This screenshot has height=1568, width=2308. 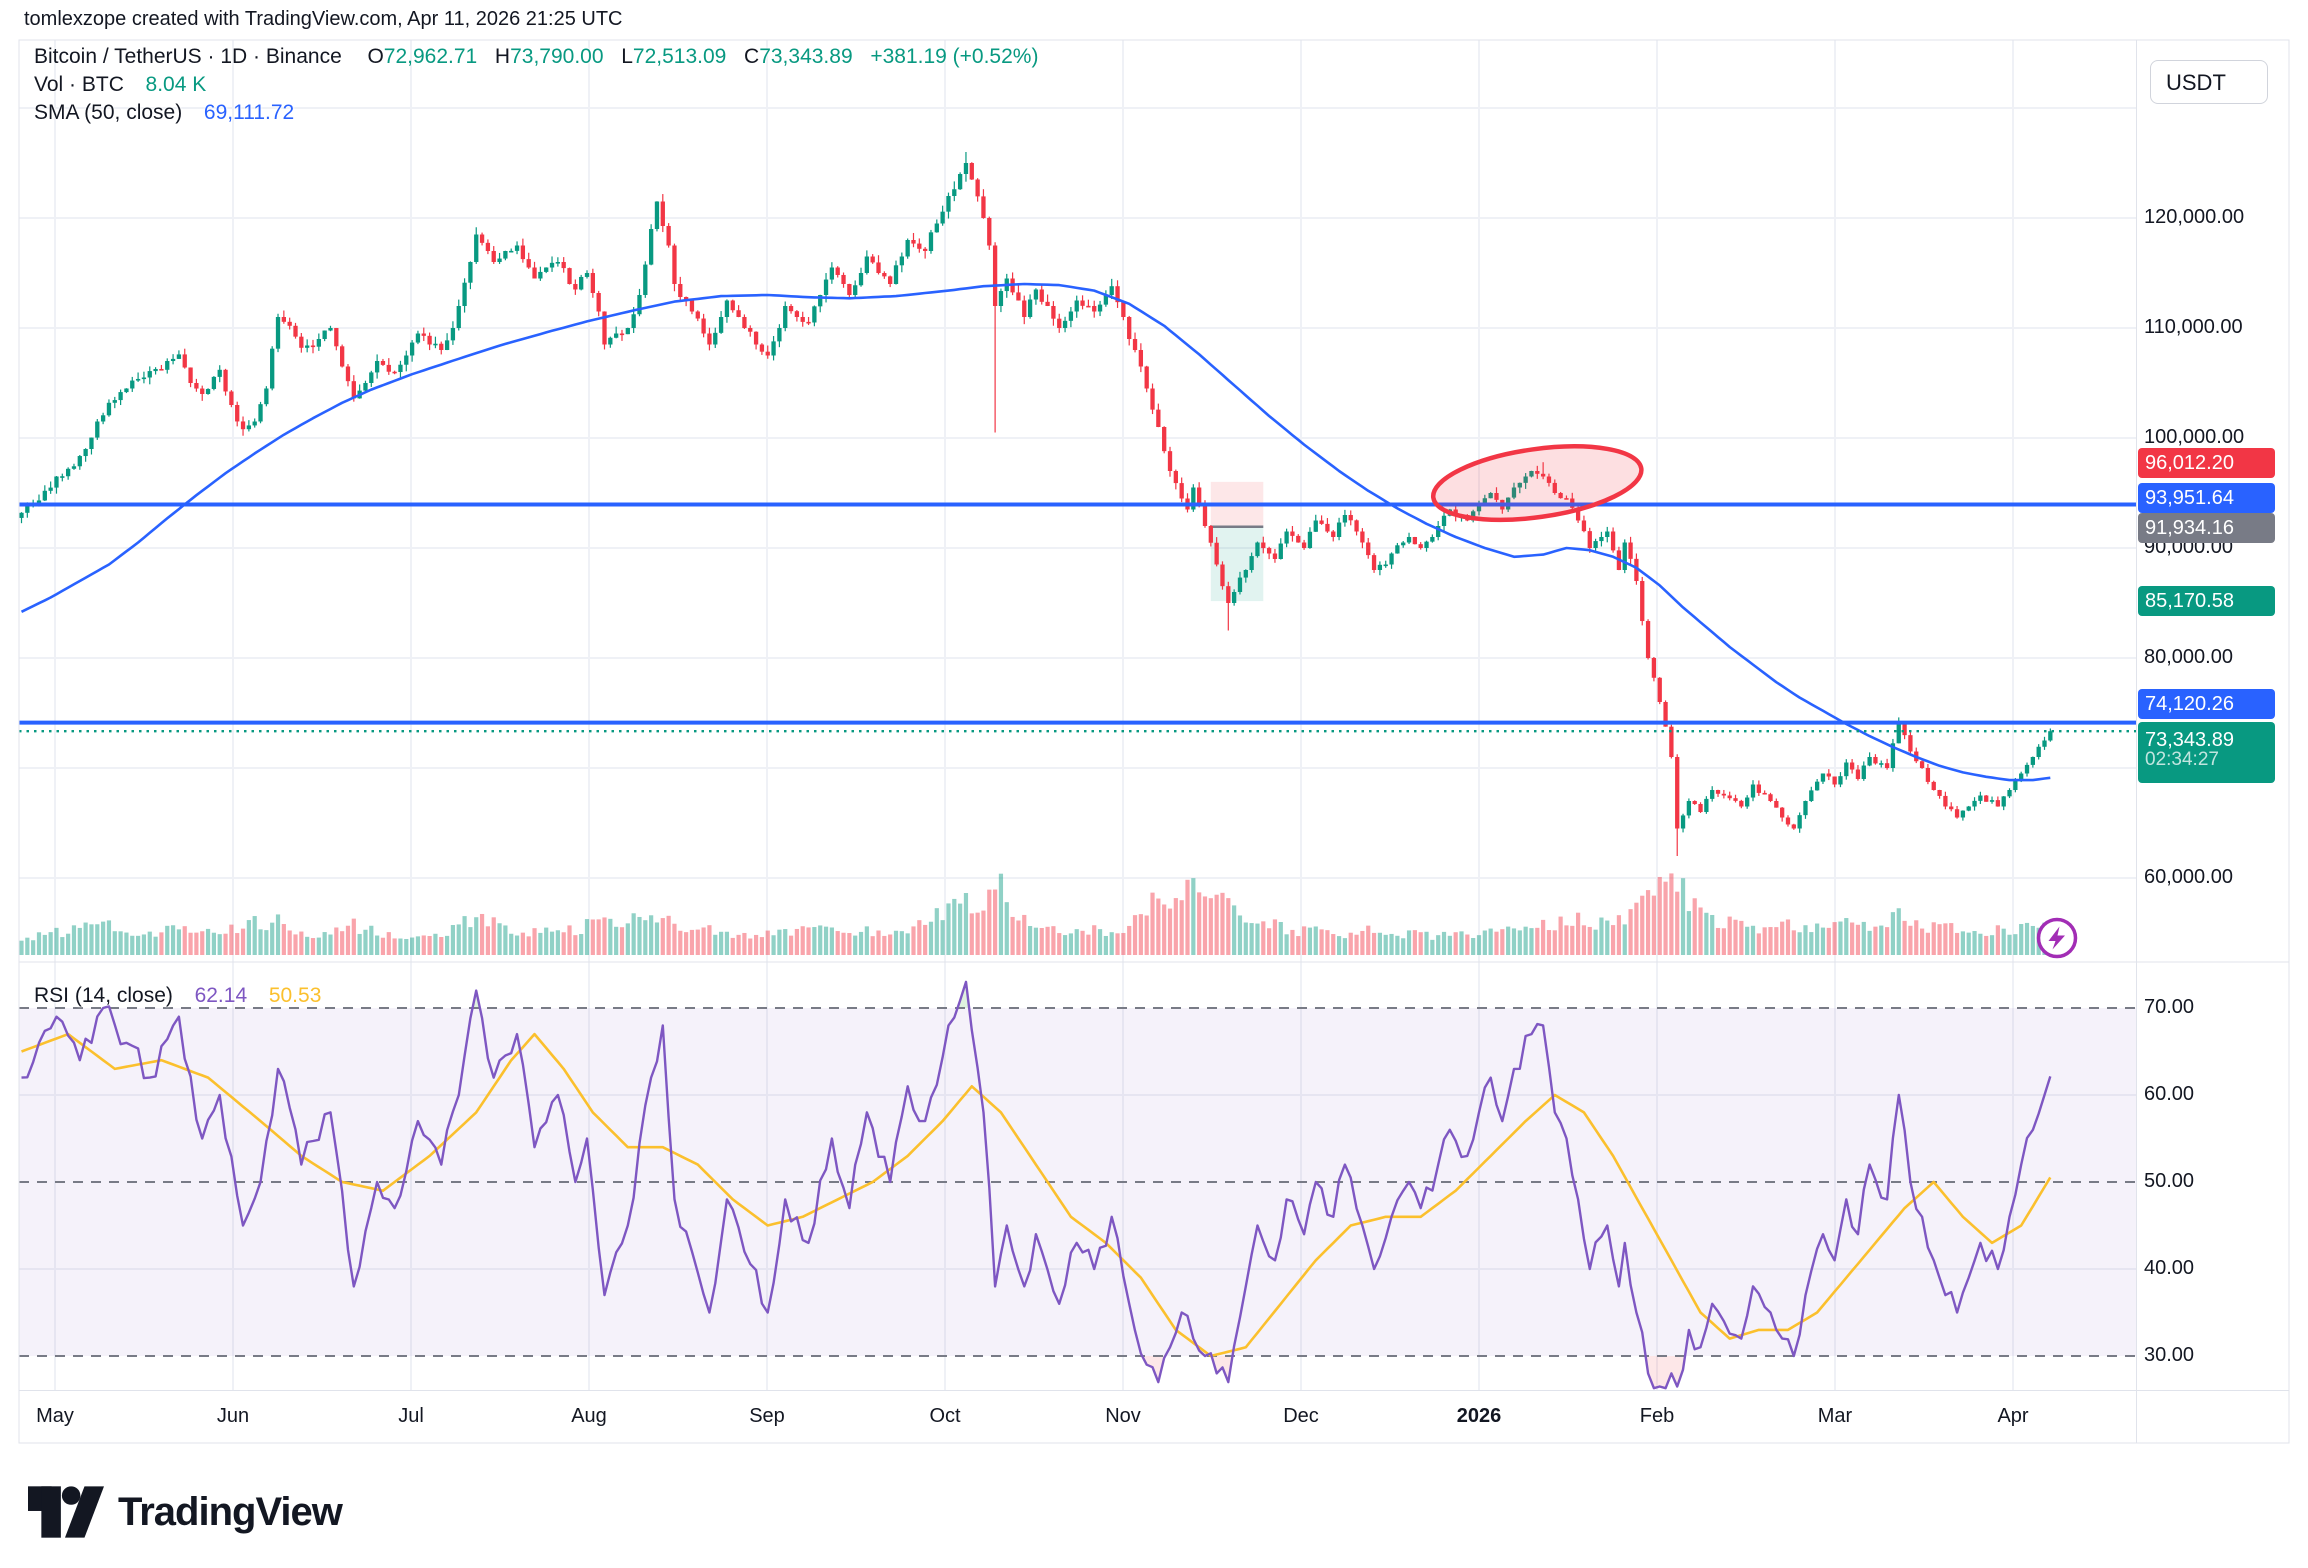 I want to click on tradingview-logo-text: TradingView, so click(x=230, y=1511).